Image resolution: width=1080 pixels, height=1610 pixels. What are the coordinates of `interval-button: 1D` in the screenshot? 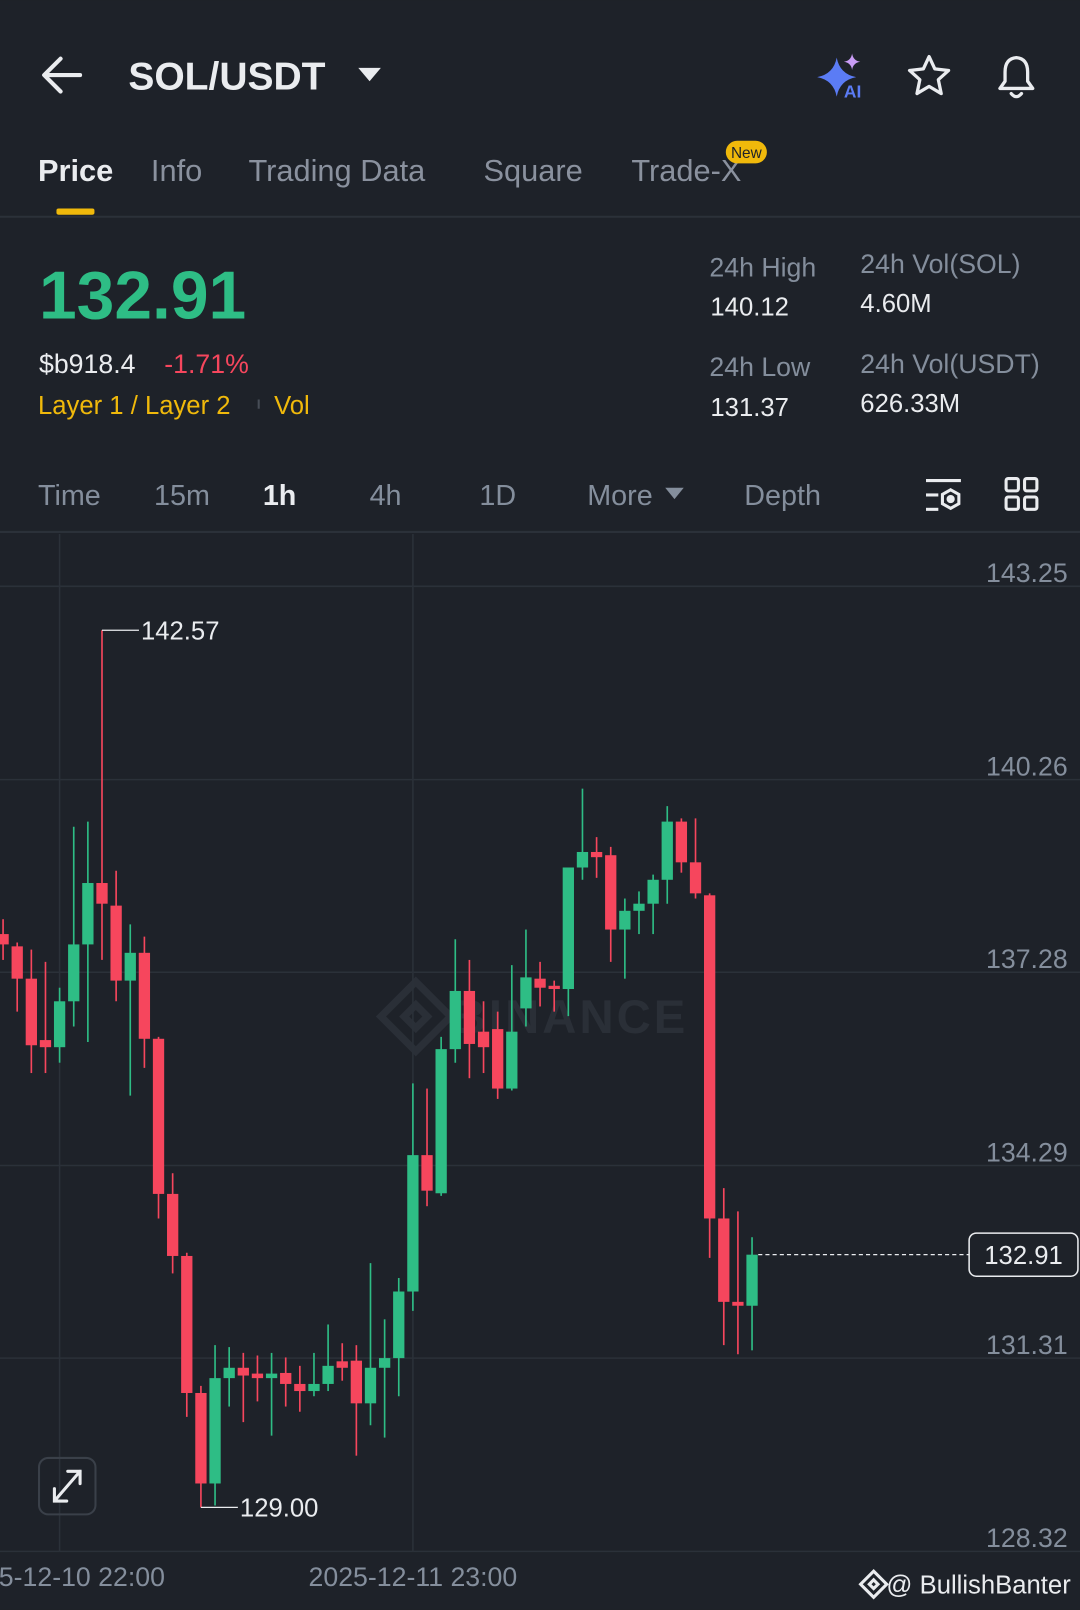 It's located at (497, 496).